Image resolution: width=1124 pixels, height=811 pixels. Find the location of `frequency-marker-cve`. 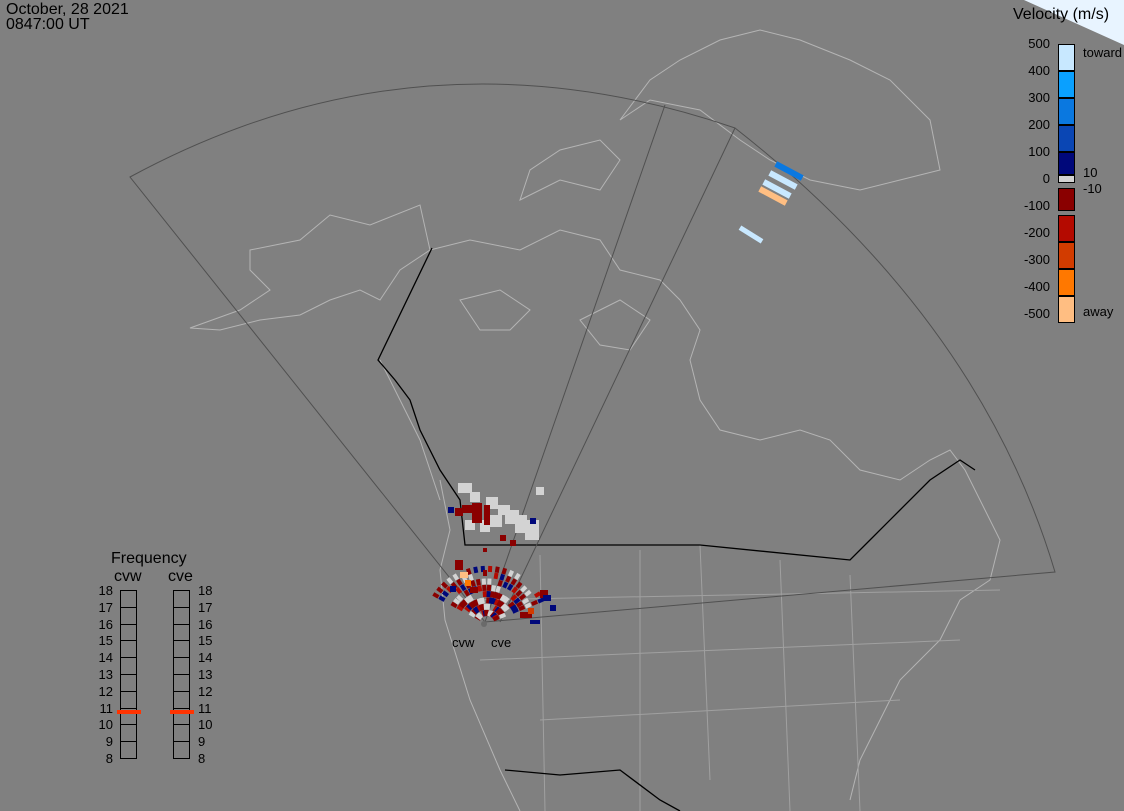

frequency-marker-cve is located at coordinates (182, 711).